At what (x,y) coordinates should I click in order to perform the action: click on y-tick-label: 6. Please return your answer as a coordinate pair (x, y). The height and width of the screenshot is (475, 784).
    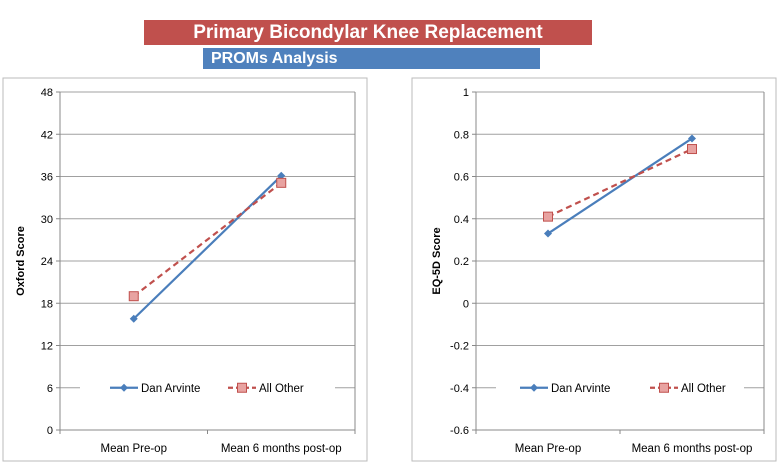
    Looking at the image, I should click on (50, 389).